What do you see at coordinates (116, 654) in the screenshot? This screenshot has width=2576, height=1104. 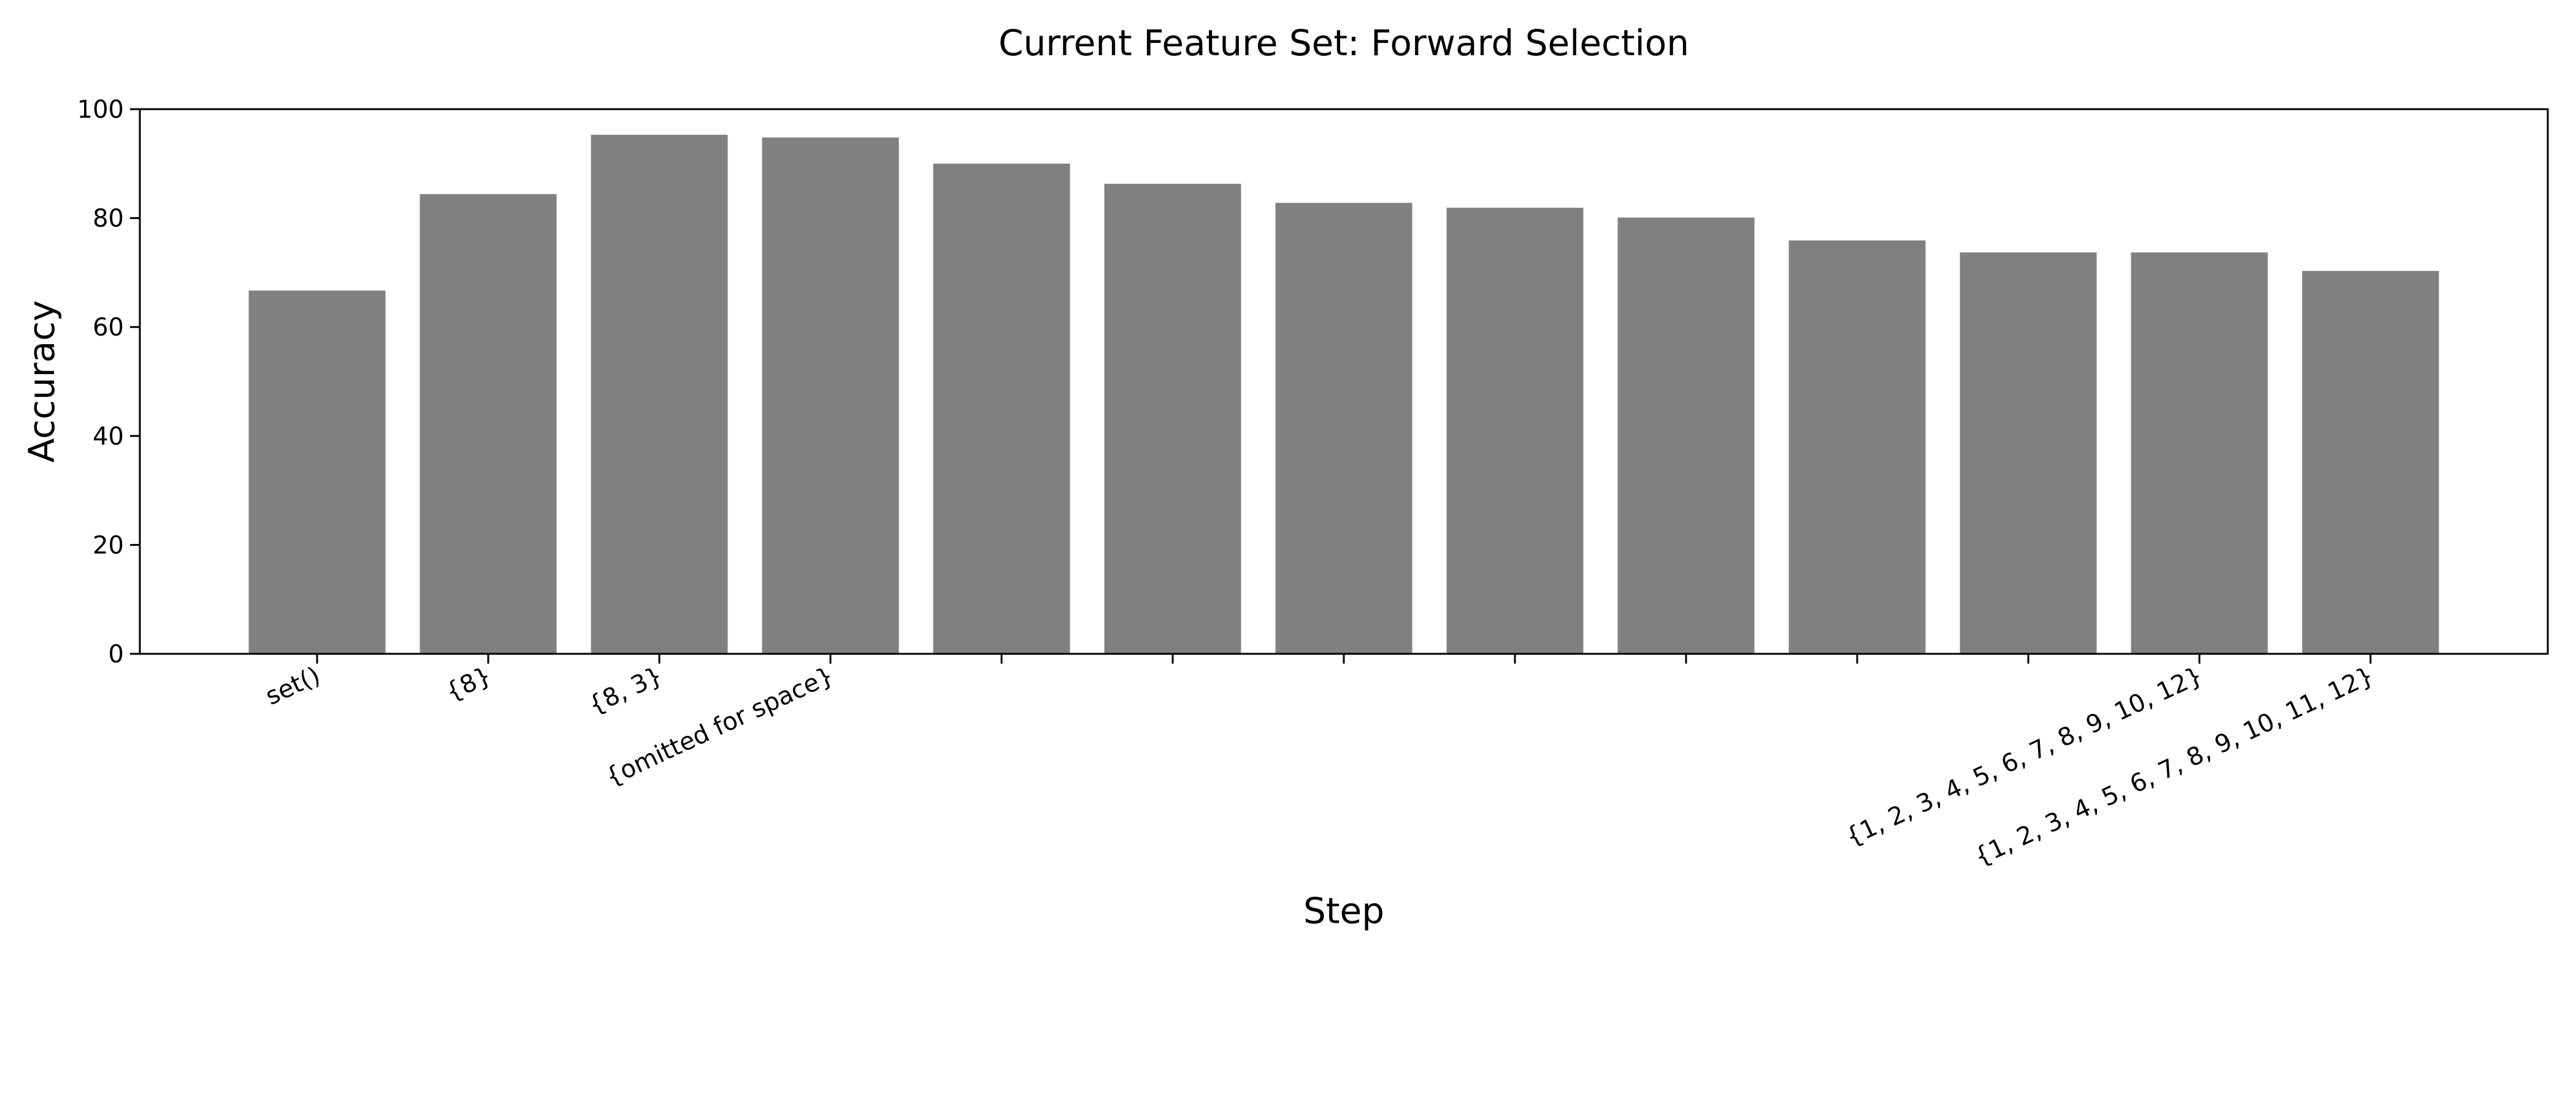 I see `y-tick-label: 0` at bounding box center [116, 654].